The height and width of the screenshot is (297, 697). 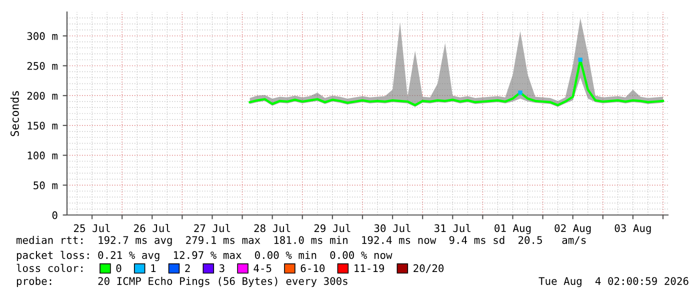 What do you see at coordinates (49, 268) in the screenshot?
I see `legend-title: loss color:` at bounding box center [49, 268].